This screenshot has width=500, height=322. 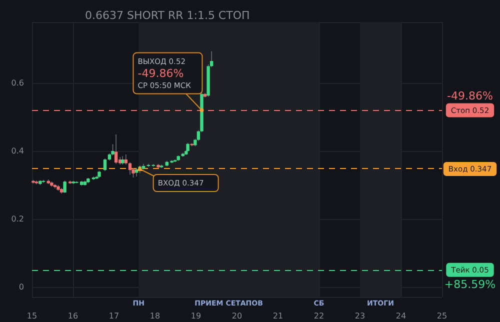 I want to click on x-tick-label: 15, so click(x=32, y=316).